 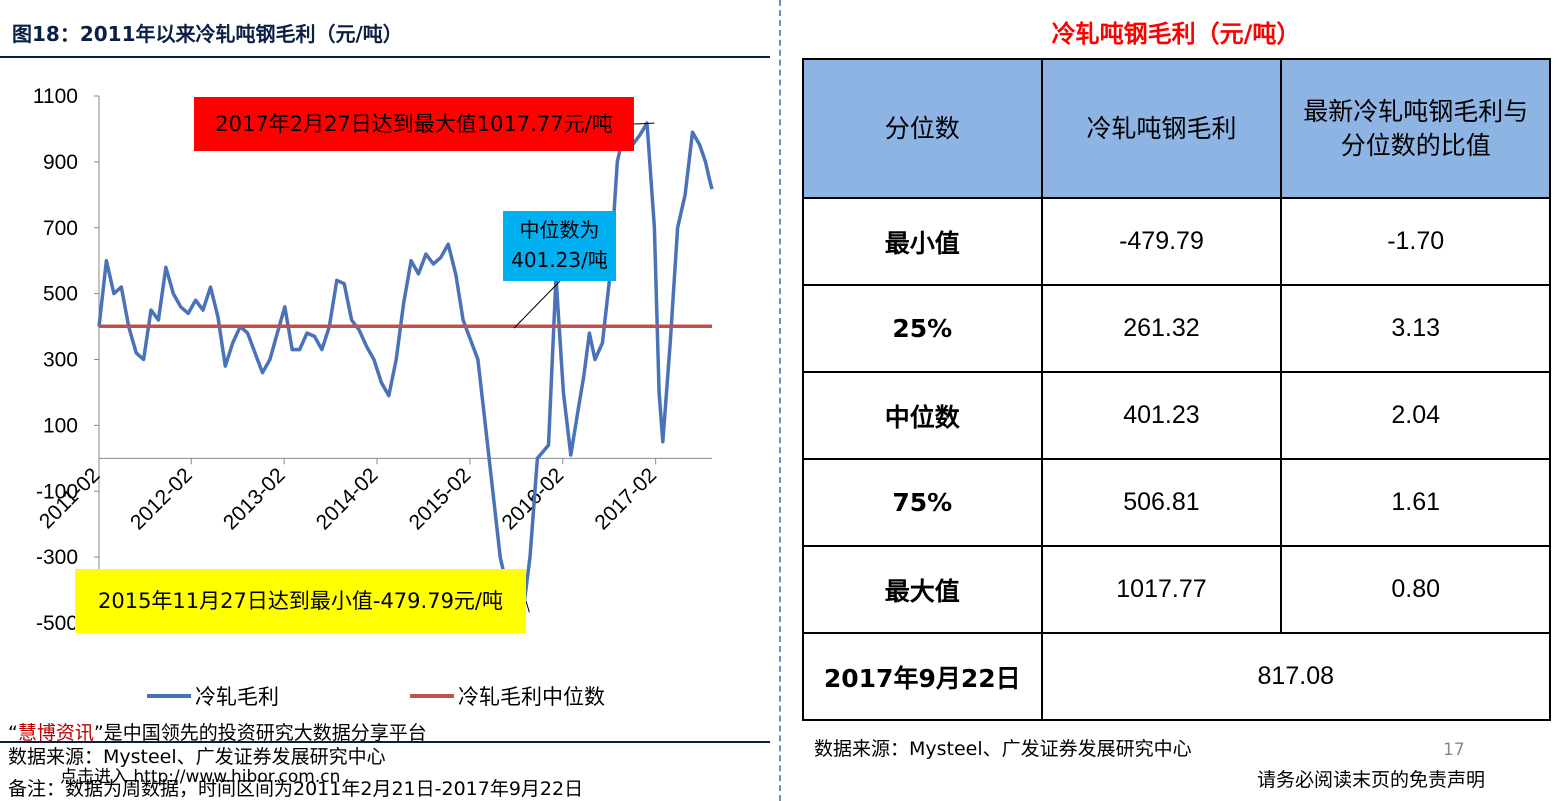 What do you see at coordinates (60, 425) in the screenshot?
I see `y-tick-label: 100` at bounding box center [60, 425].